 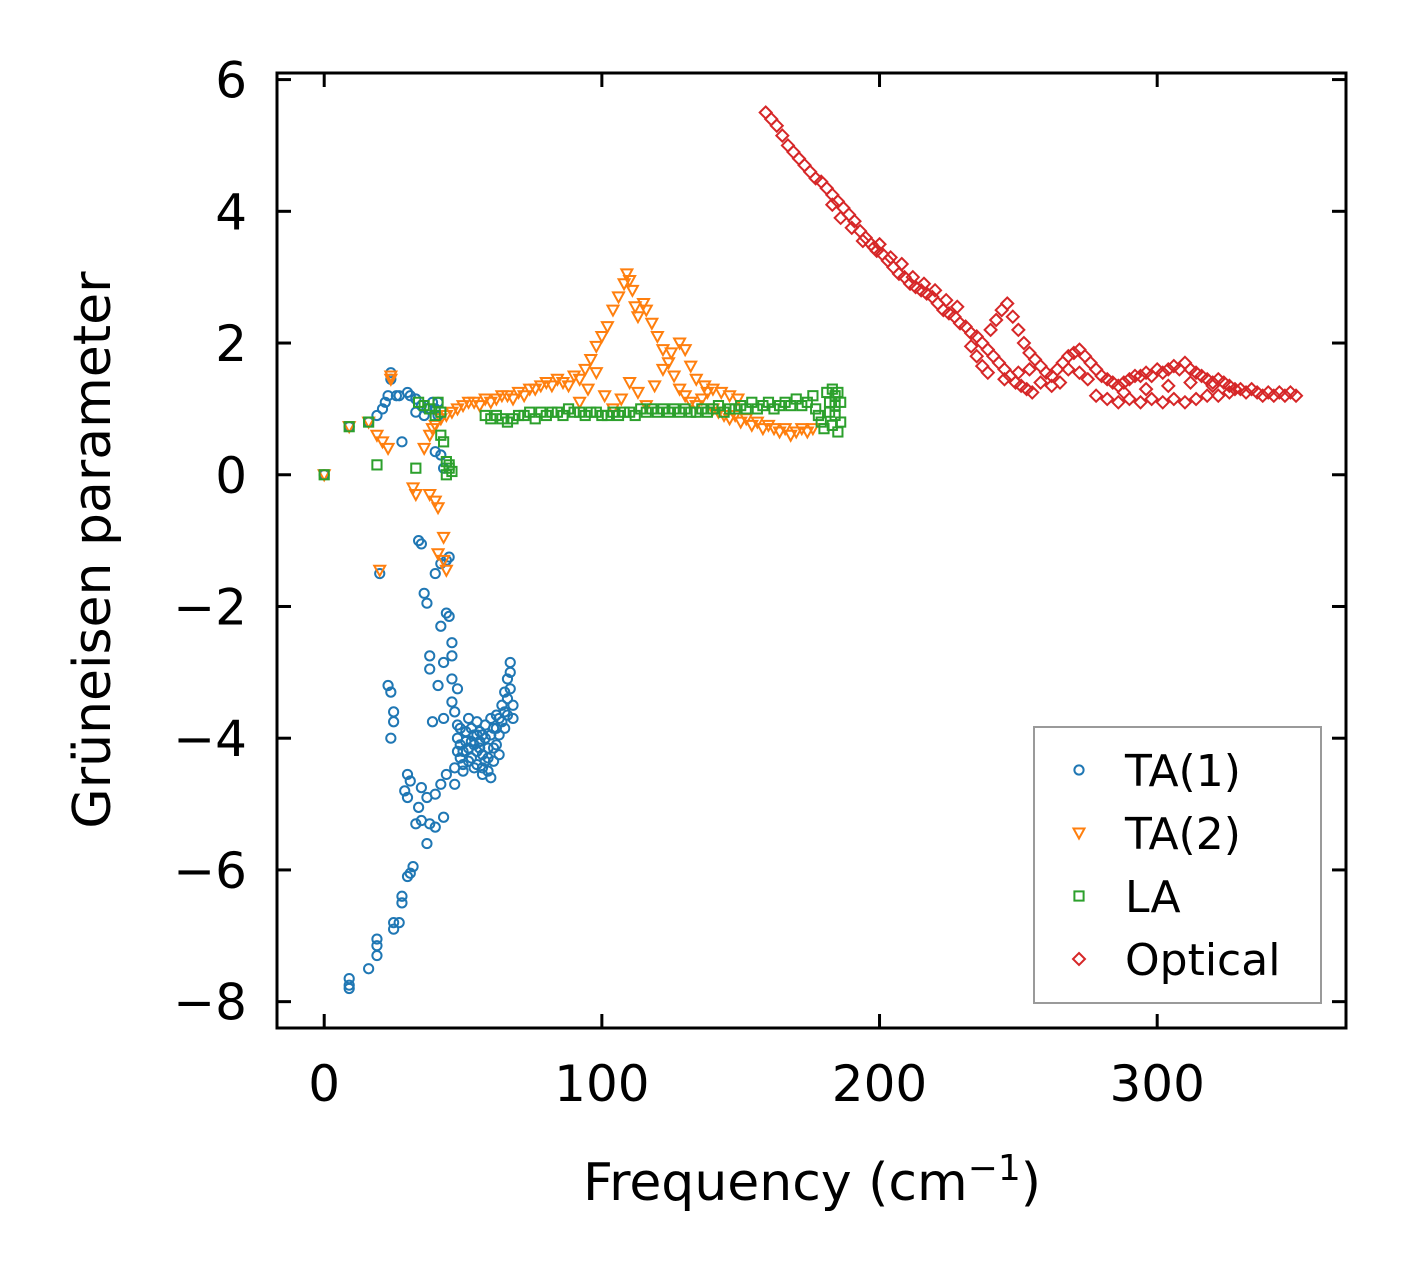 What do you see at coordinates (1182, 771) in the screenshot?
I see `legend-label: TA(1)` at bounding box center [1182, 771].